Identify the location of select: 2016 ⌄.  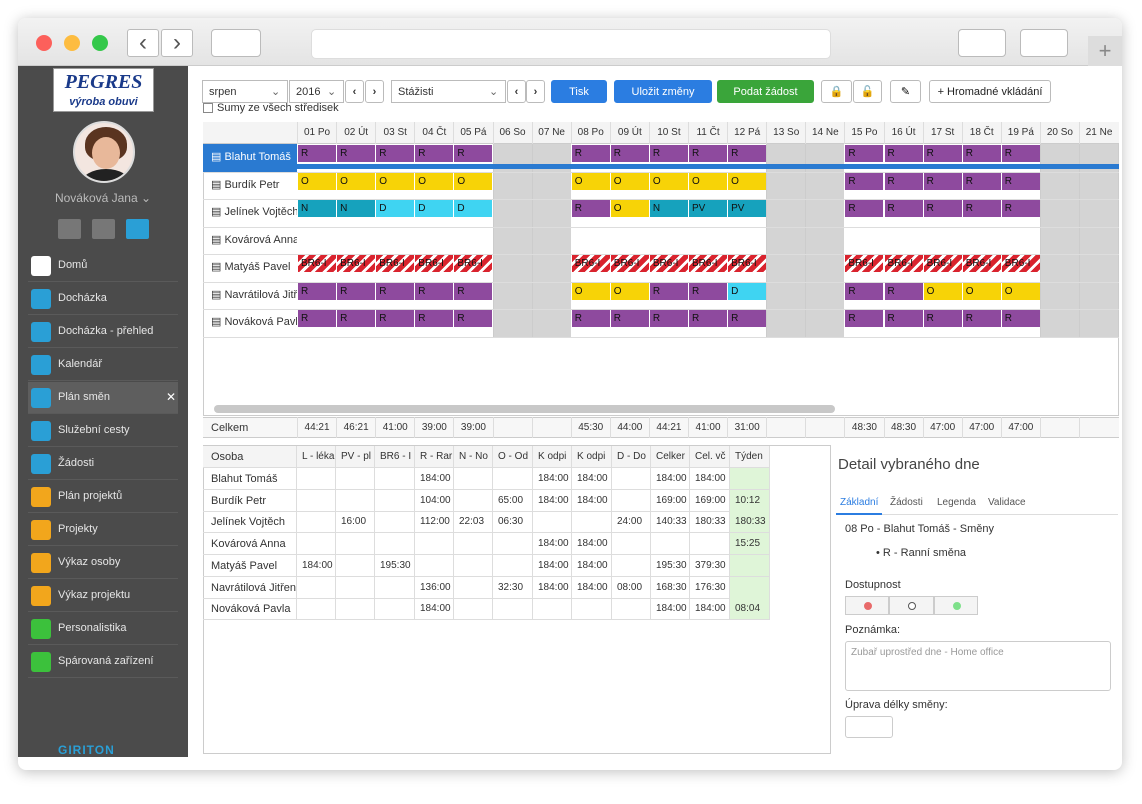
(316, 91).